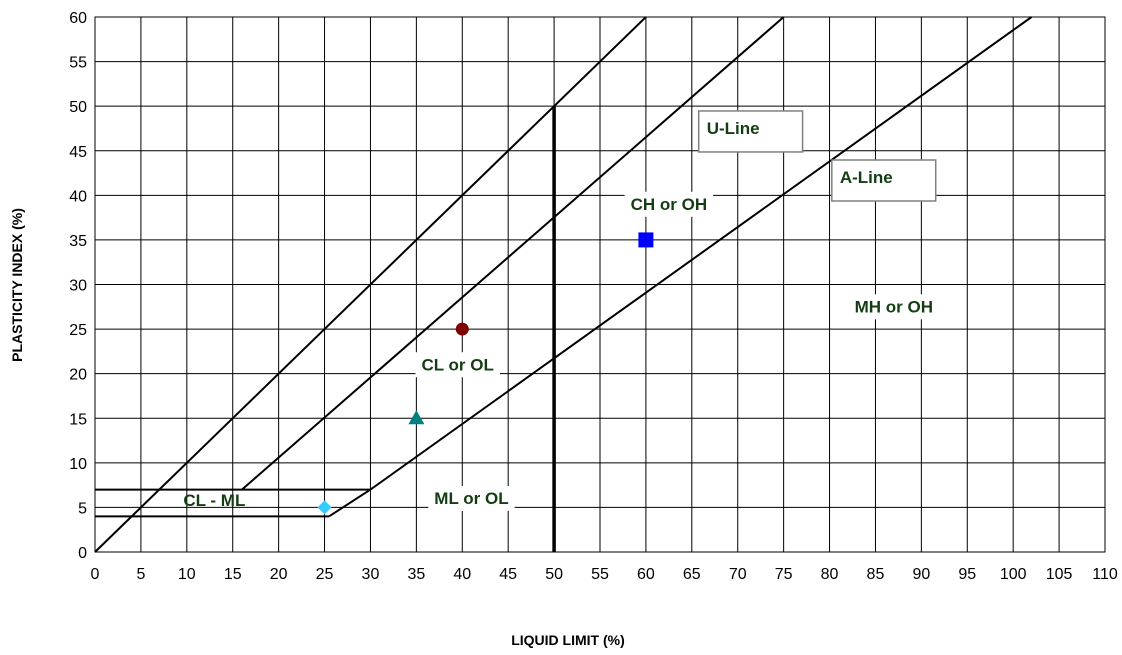 This screenshot has width=1122, height=655. I want to click on annotation-label: CL - ML, so click(214, 500).